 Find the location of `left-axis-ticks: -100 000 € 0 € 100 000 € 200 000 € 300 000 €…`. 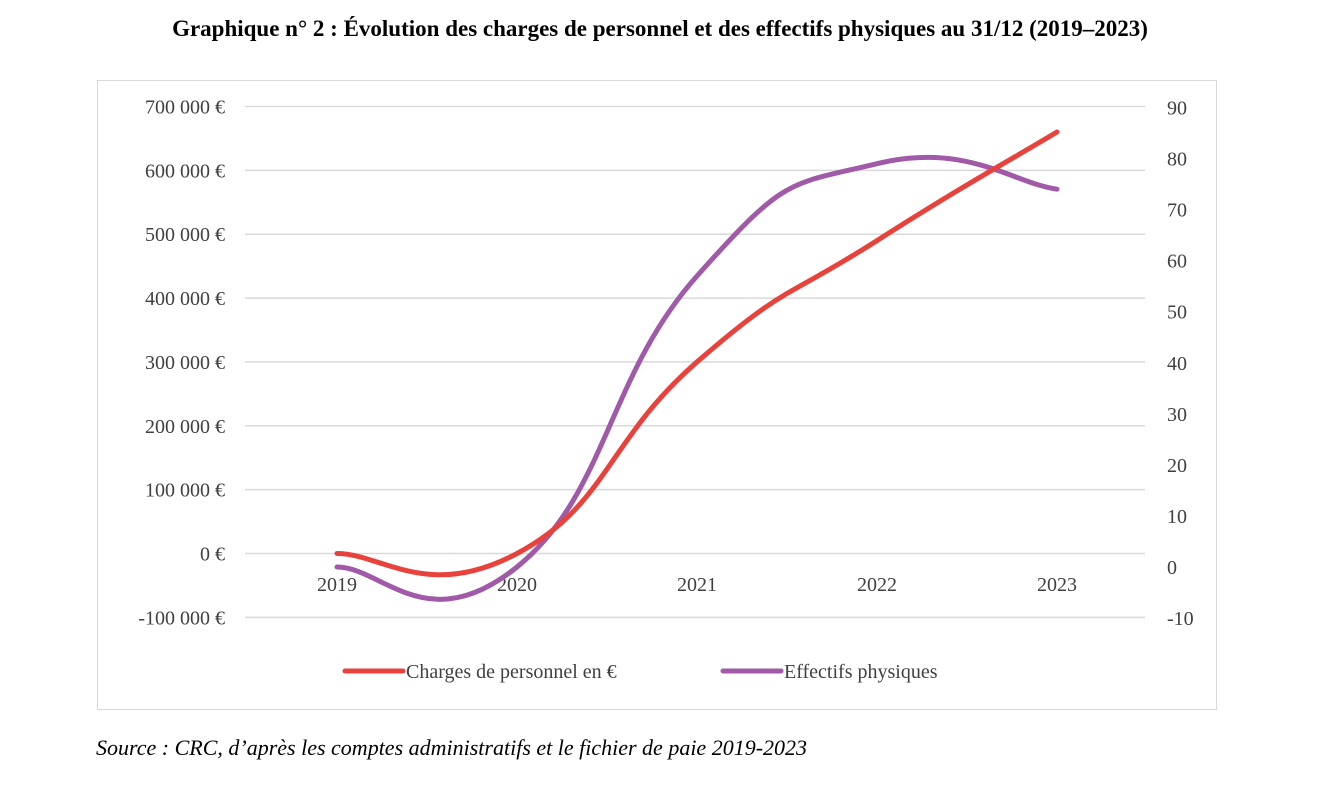

left-axis-ticks: -100 000 € 0 € 100 000 € 200 000 € 300 000 €… is located at coordinates (181, 363).